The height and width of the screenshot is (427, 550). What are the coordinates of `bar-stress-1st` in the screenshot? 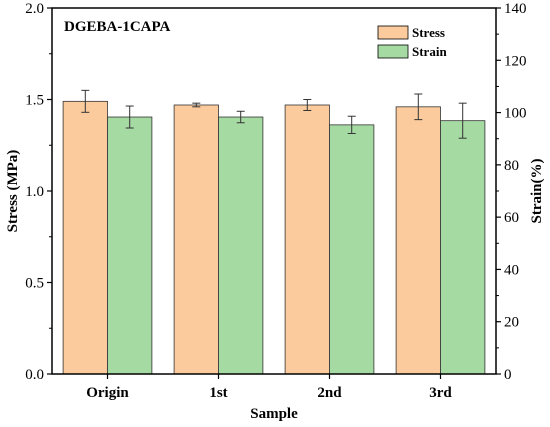 It's located at (196, 239).